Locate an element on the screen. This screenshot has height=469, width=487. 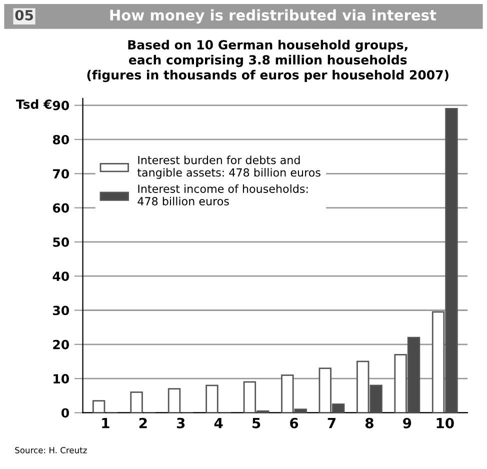
x-tick-label: 7 is located at coordinates (332, 423).